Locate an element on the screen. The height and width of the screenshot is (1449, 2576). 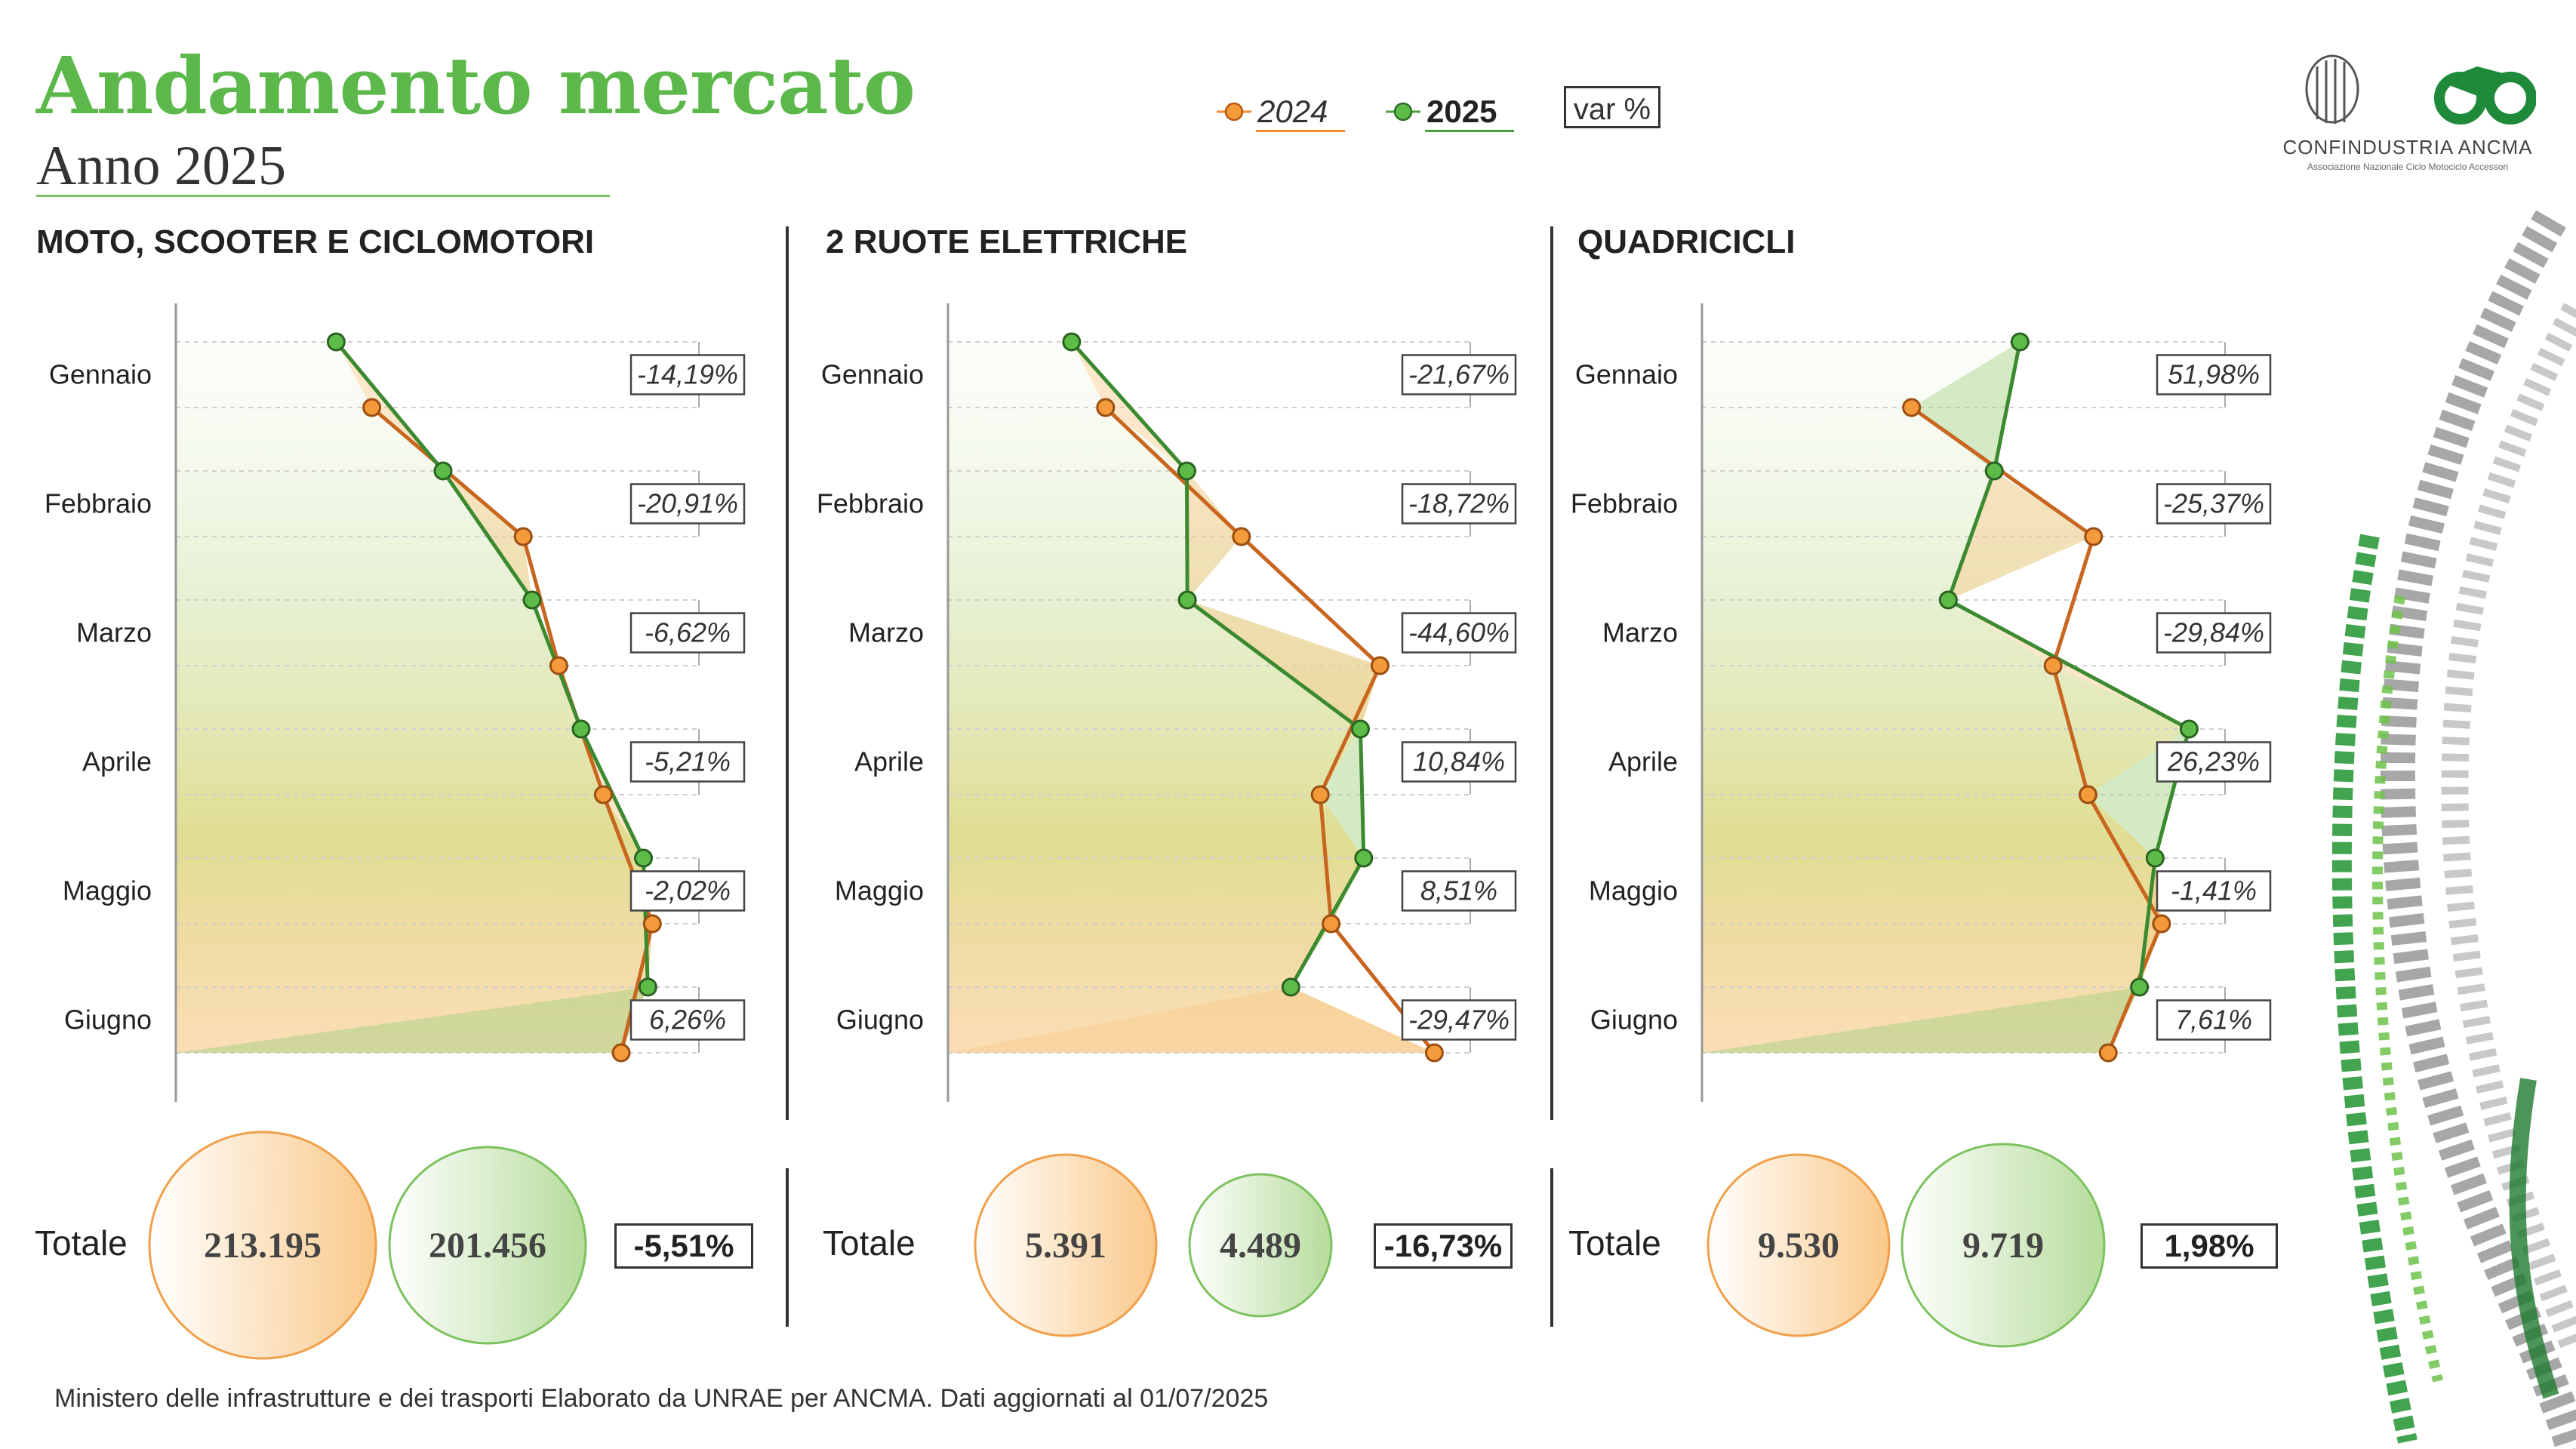
point-2024-0-aprile is located at coordinates (603, 794).